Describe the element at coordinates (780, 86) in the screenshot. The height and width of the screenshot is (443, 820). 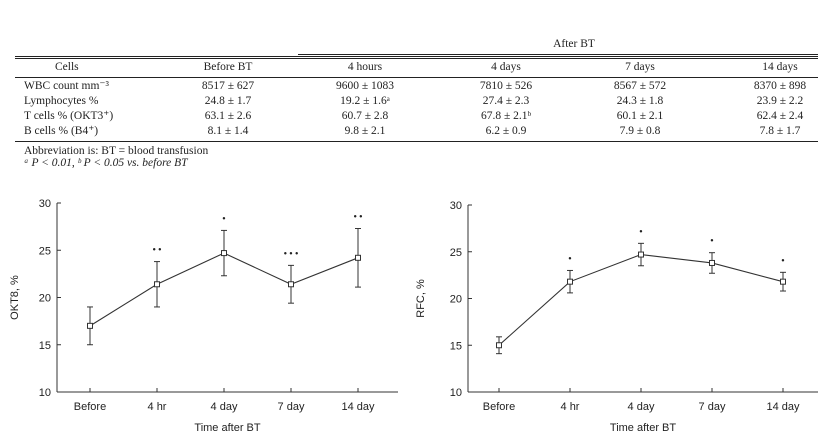
I see `table-cell: 8370 ± 898` at that location.